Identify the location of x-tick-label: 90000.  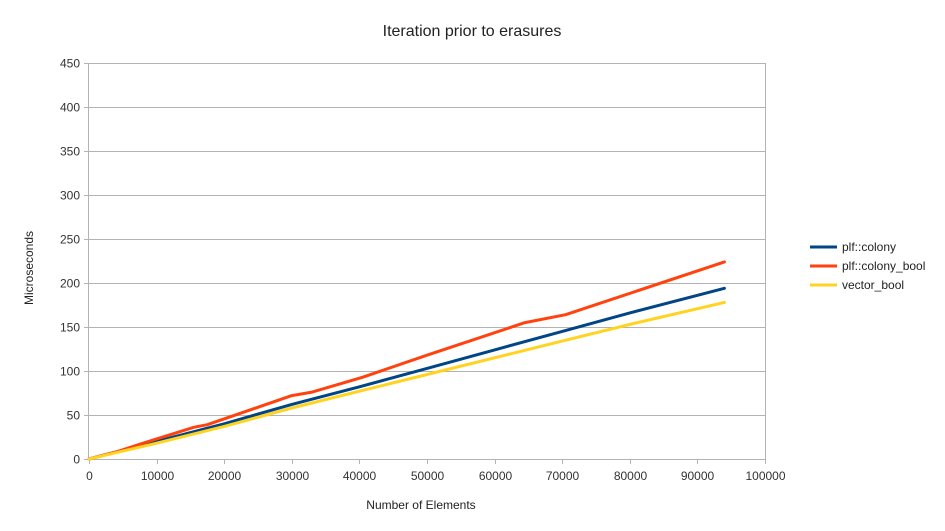
(698, 476).